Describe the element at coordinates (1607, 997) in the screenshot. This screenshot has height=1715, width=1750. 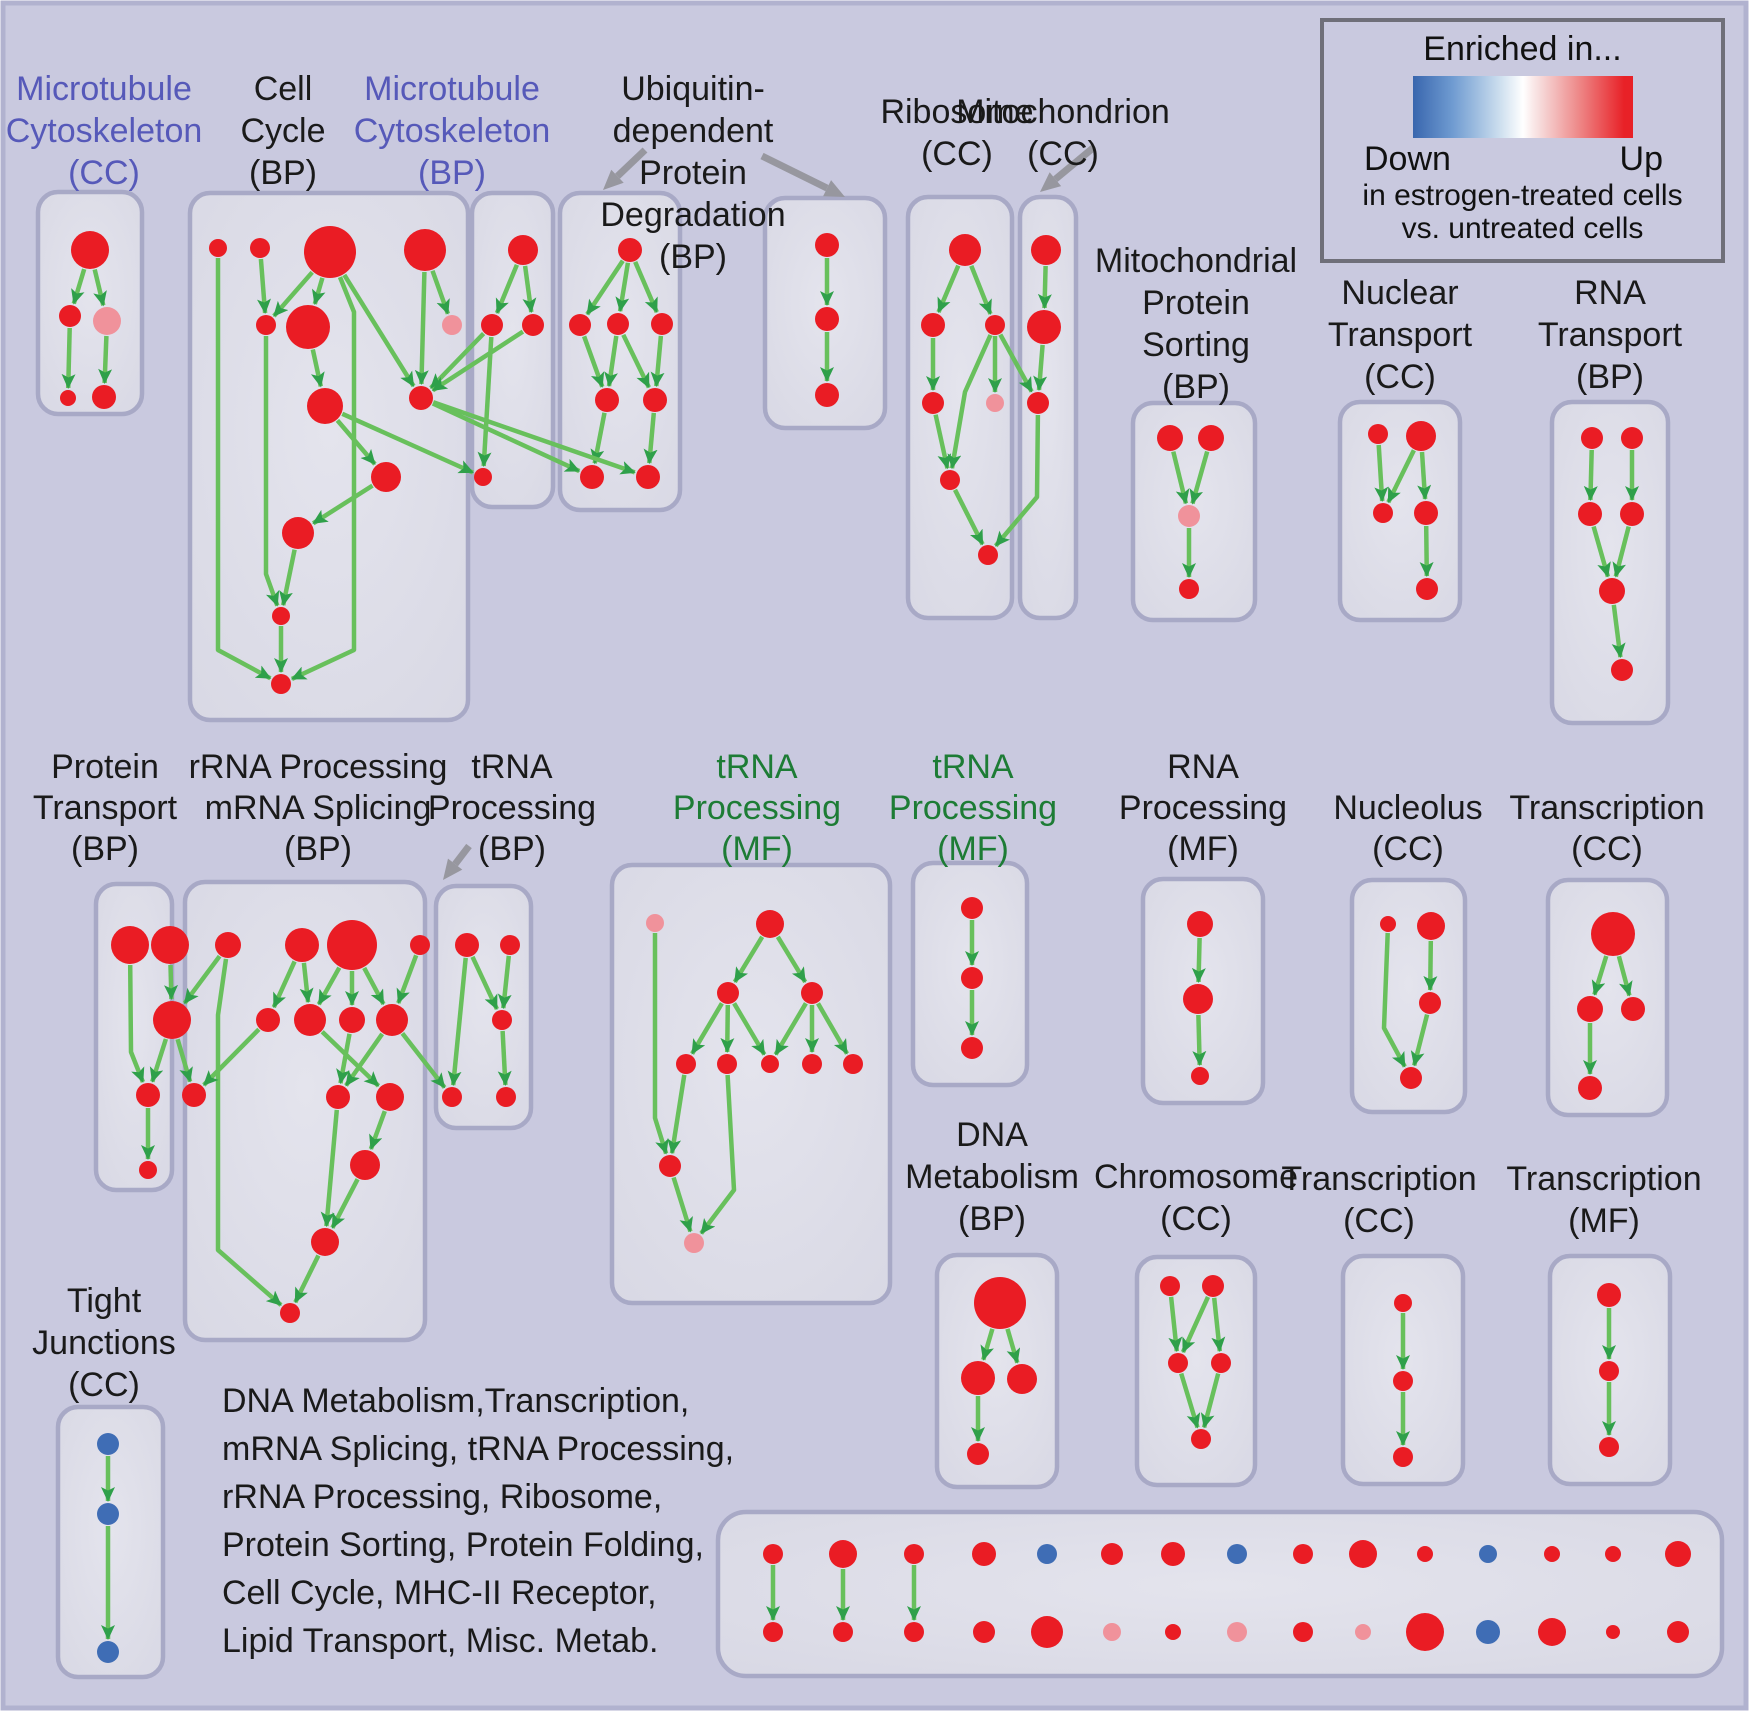
I see `group-box-transcription-cc-mid` at that location.